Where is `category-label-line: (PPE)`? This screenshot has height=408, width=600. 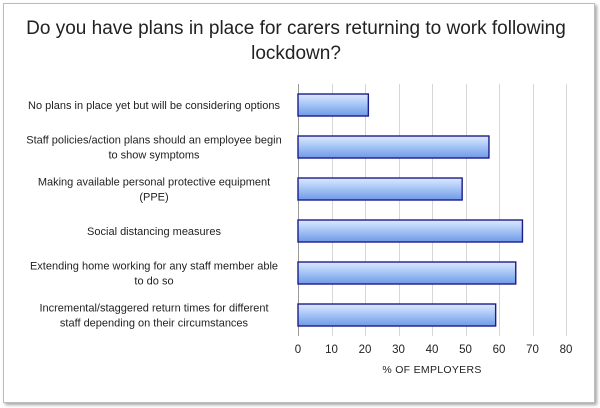 category-label-line: (PPE) is located at coordinates (153, 198).